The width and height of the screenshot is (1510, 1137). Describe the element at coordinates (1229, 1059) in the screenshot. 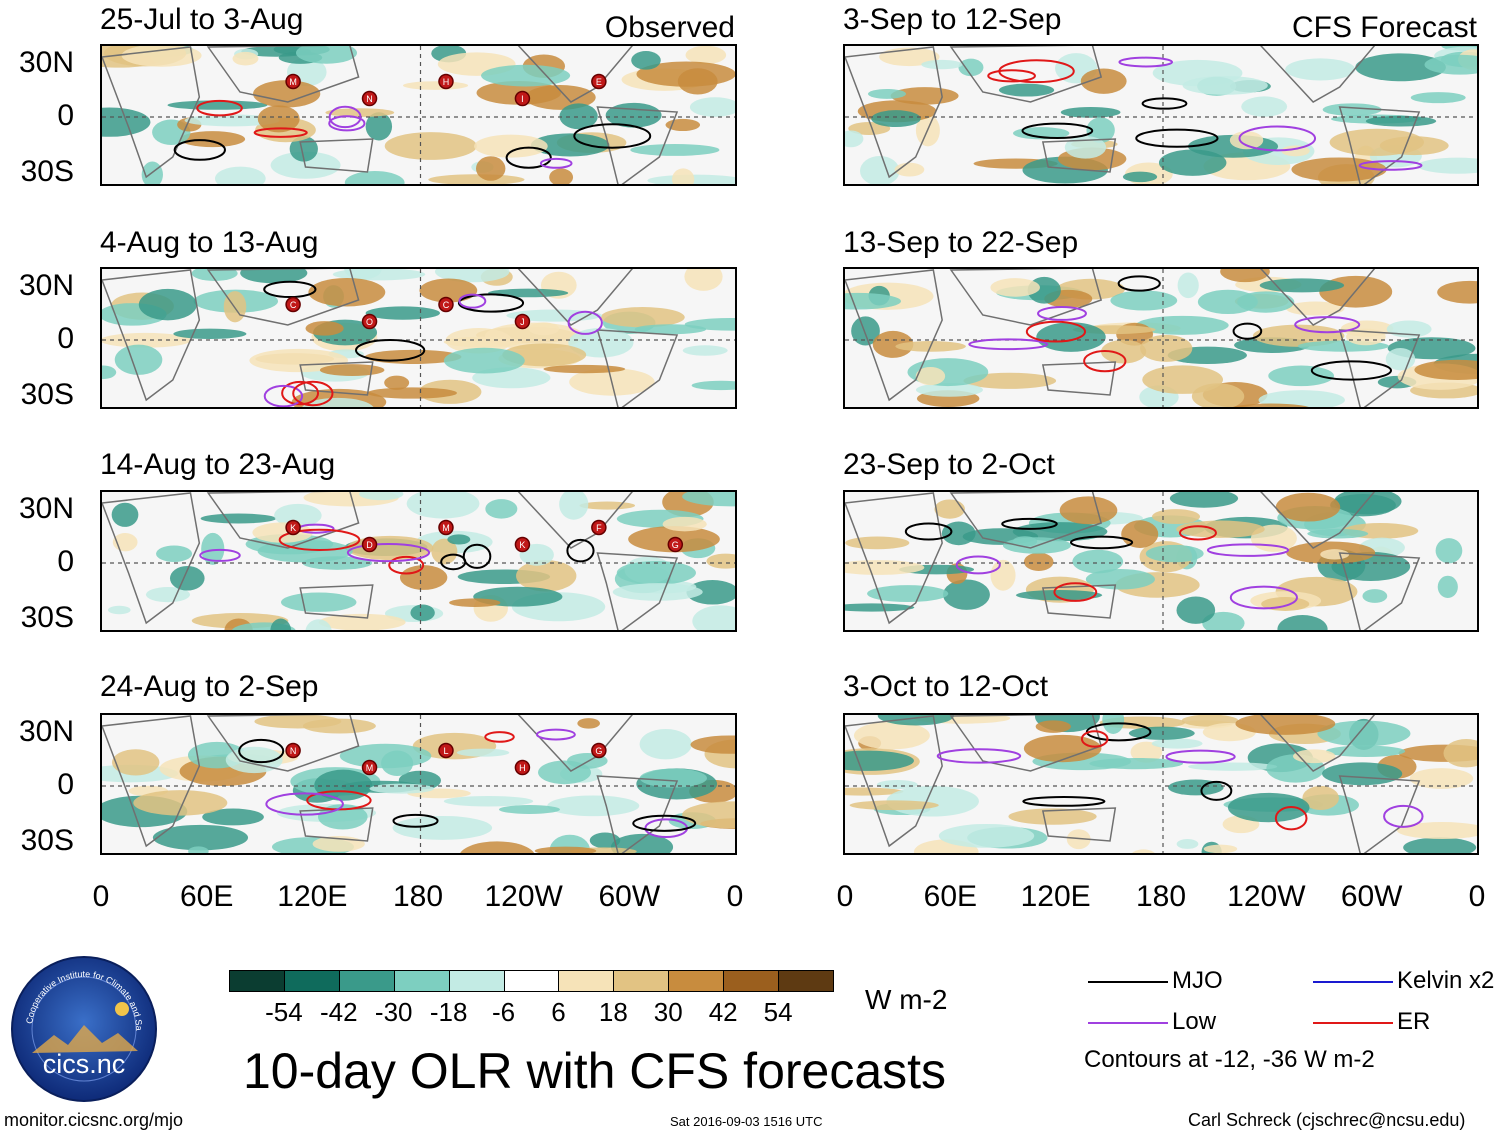

I see `contours-note: Contours at -12, -36 W m-2` at that location.